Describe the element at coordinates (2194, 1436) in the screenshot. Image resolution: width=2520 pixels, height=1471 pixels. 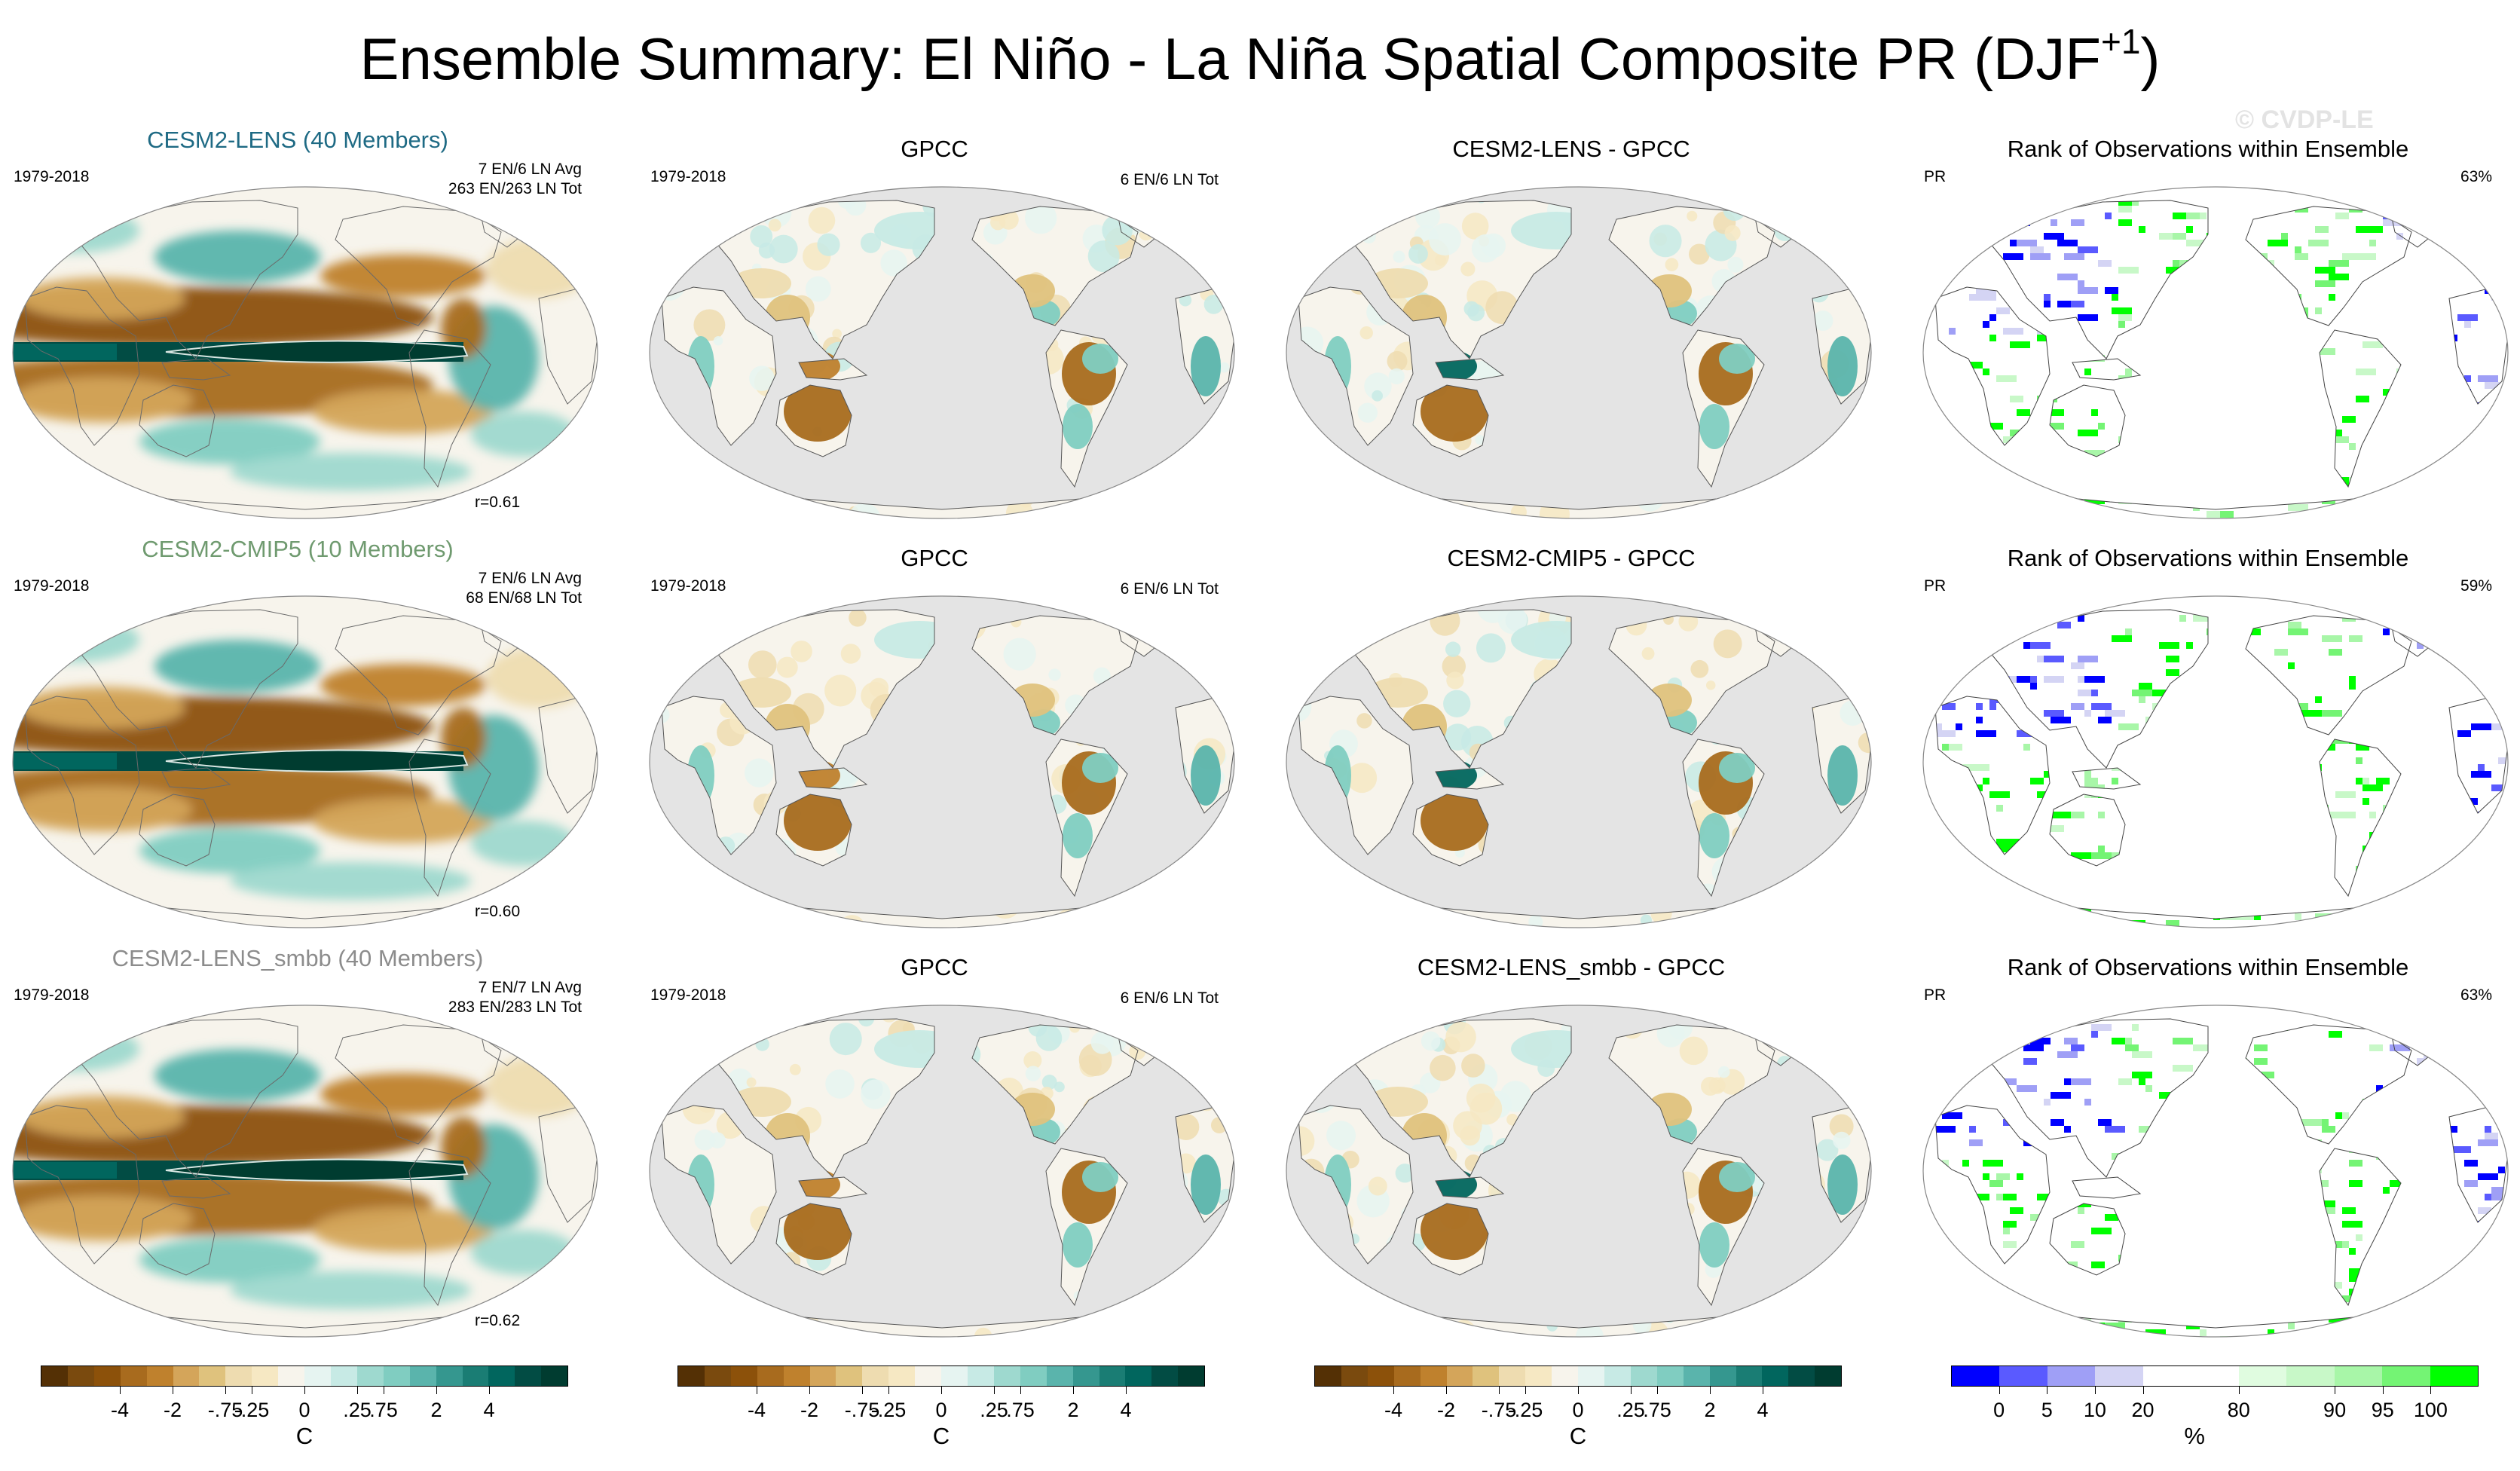
I see `colorbar-unit: %` at that location.